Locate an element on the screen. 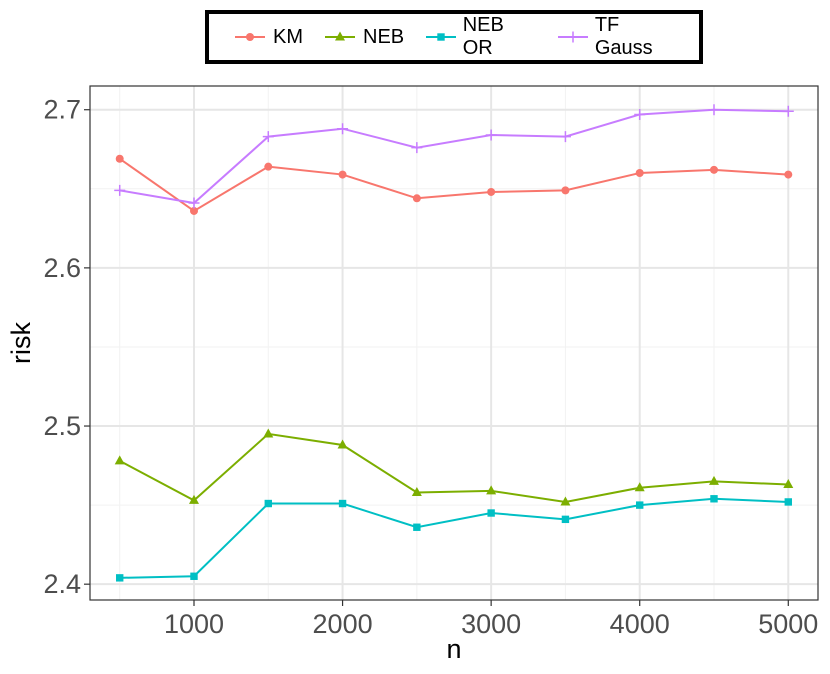  x-tick-label: 5000 is located at coordinates (788, 624).